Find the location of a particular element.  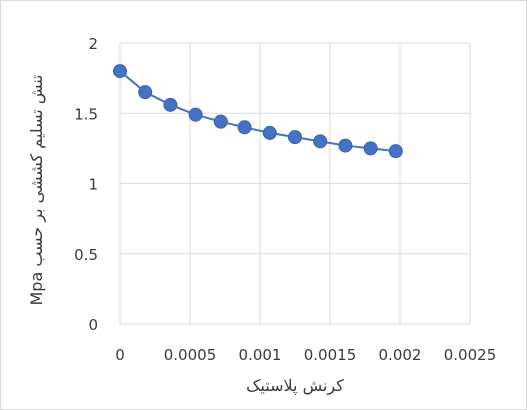

y-tick-labels: 0 0.5 1 1.5 2 is located at coordinates (86, 184).